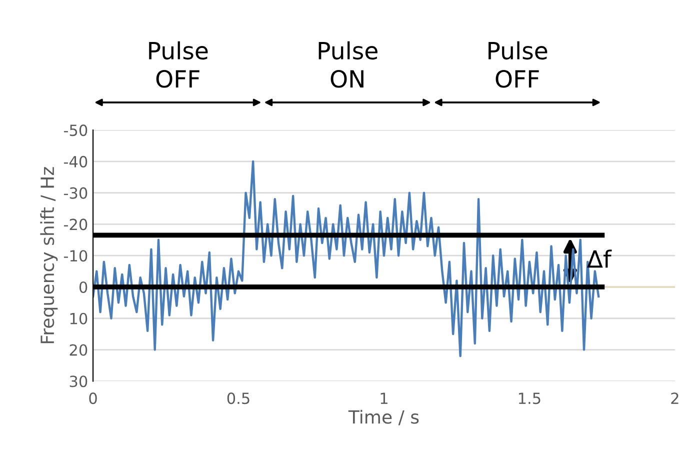 The height and width of the screenshot is (450, 679). Describe the element at coordinates (674, 398) in the screenshot. I see `x-tick-label: 2` at that location.